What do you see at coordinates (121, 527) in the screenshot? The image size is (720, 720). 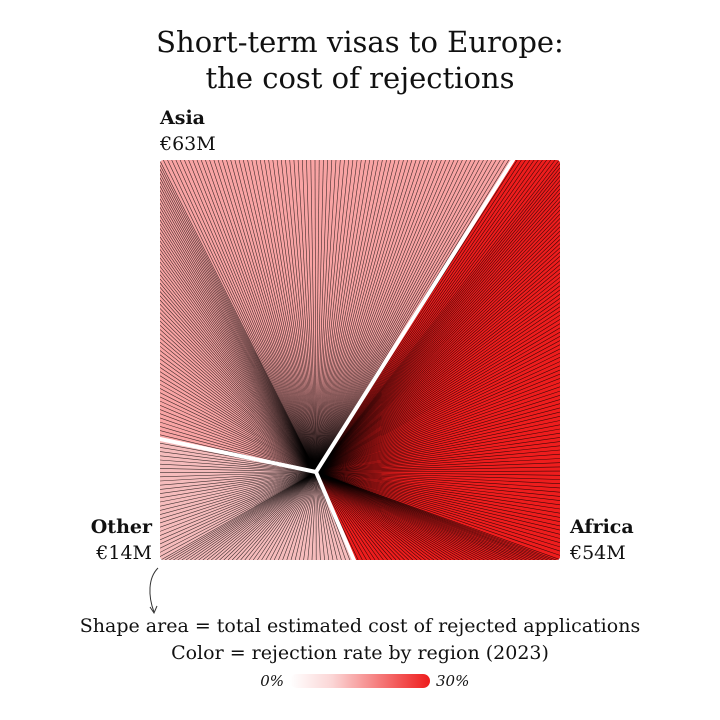 I see `region-name-other: Other` at bounding box center [121, 527].